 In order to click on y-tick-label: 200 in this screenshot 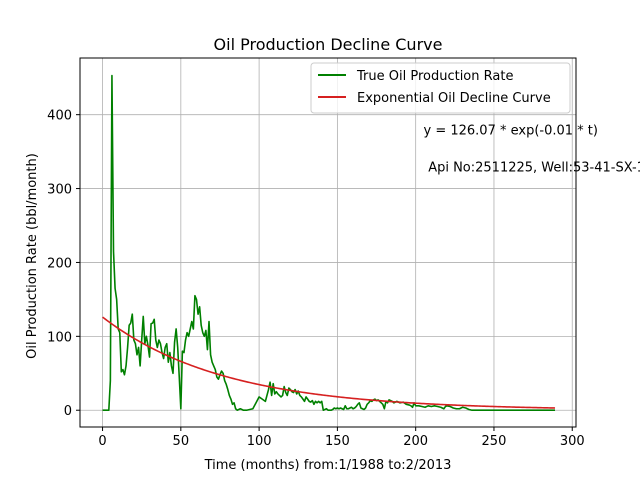, I will do `click(59, 263)`.